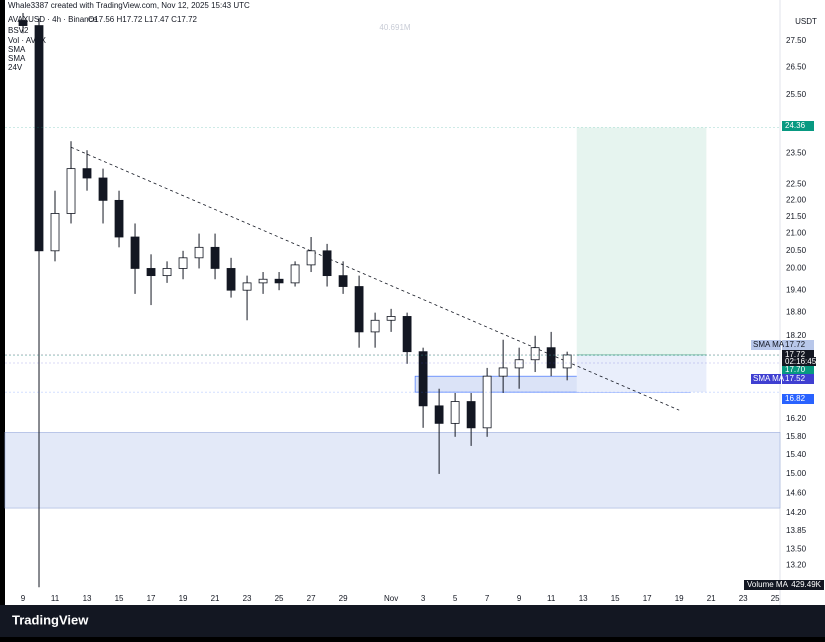 This screenshot has width=825, height=642. What do you see at coordinates (27, 40) in the screenshot?
I see `indicator: Vol · AVAX` at bounding box center [27, 40].